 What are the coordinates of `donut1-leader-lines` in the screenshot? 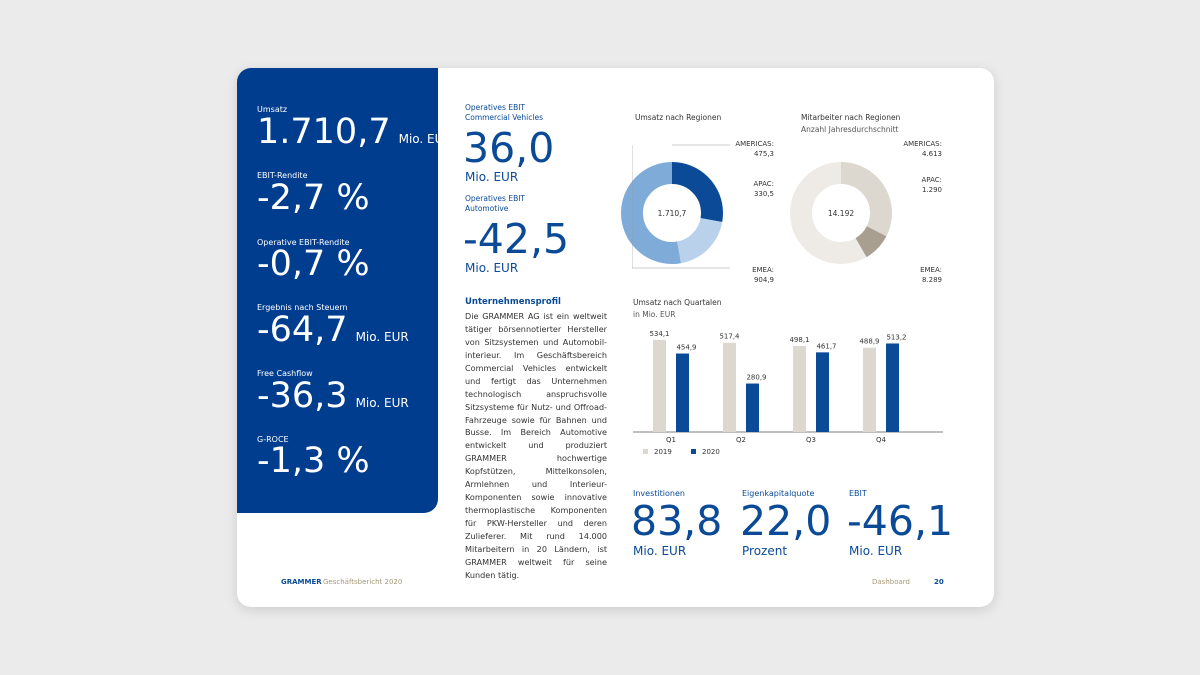 It's located at (681, 206).